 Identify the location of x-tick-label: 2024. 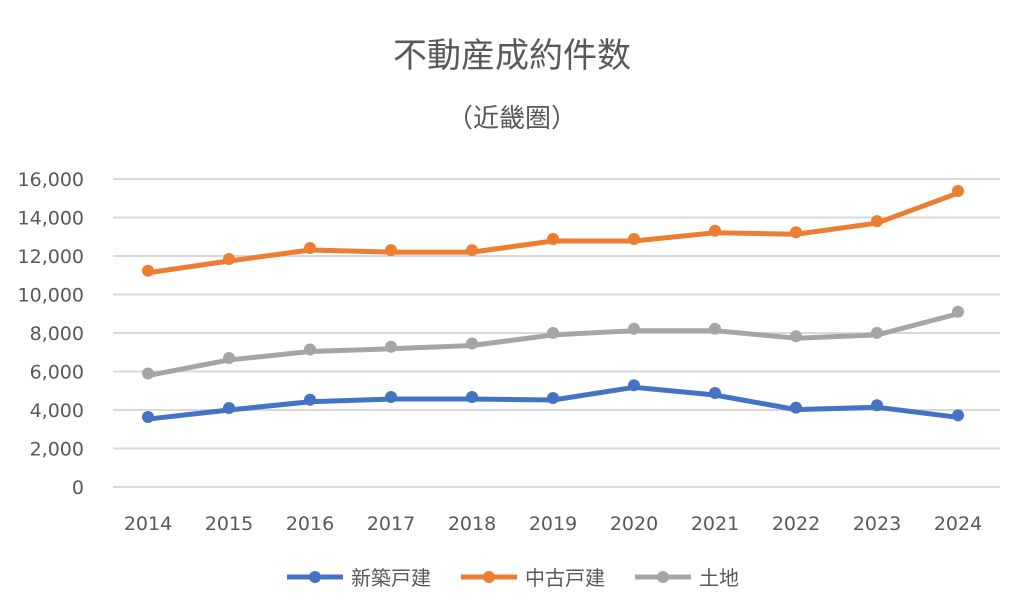
(958, 524).